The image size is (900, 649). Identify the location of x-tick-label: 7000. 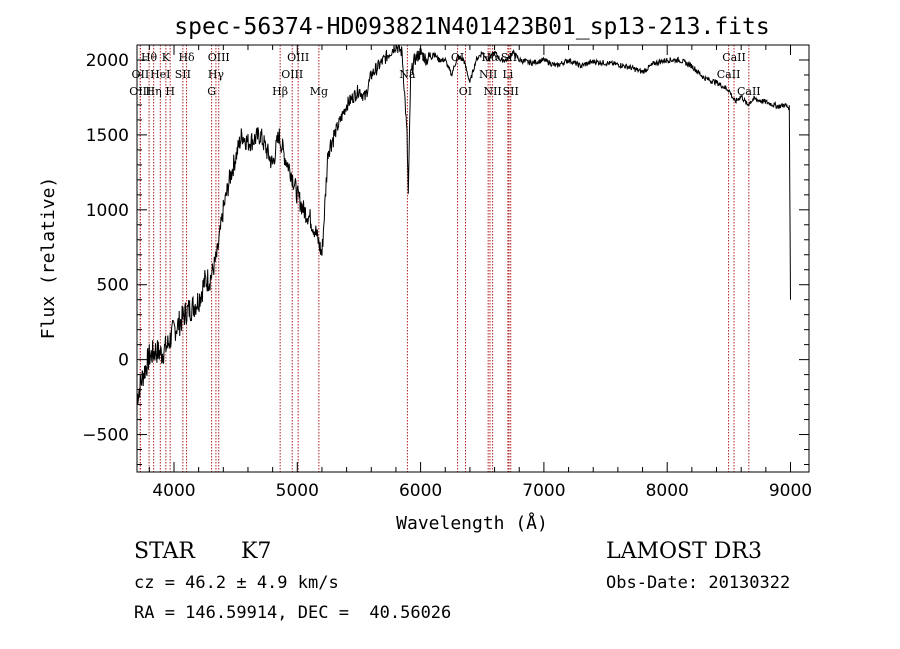
(543, 491).